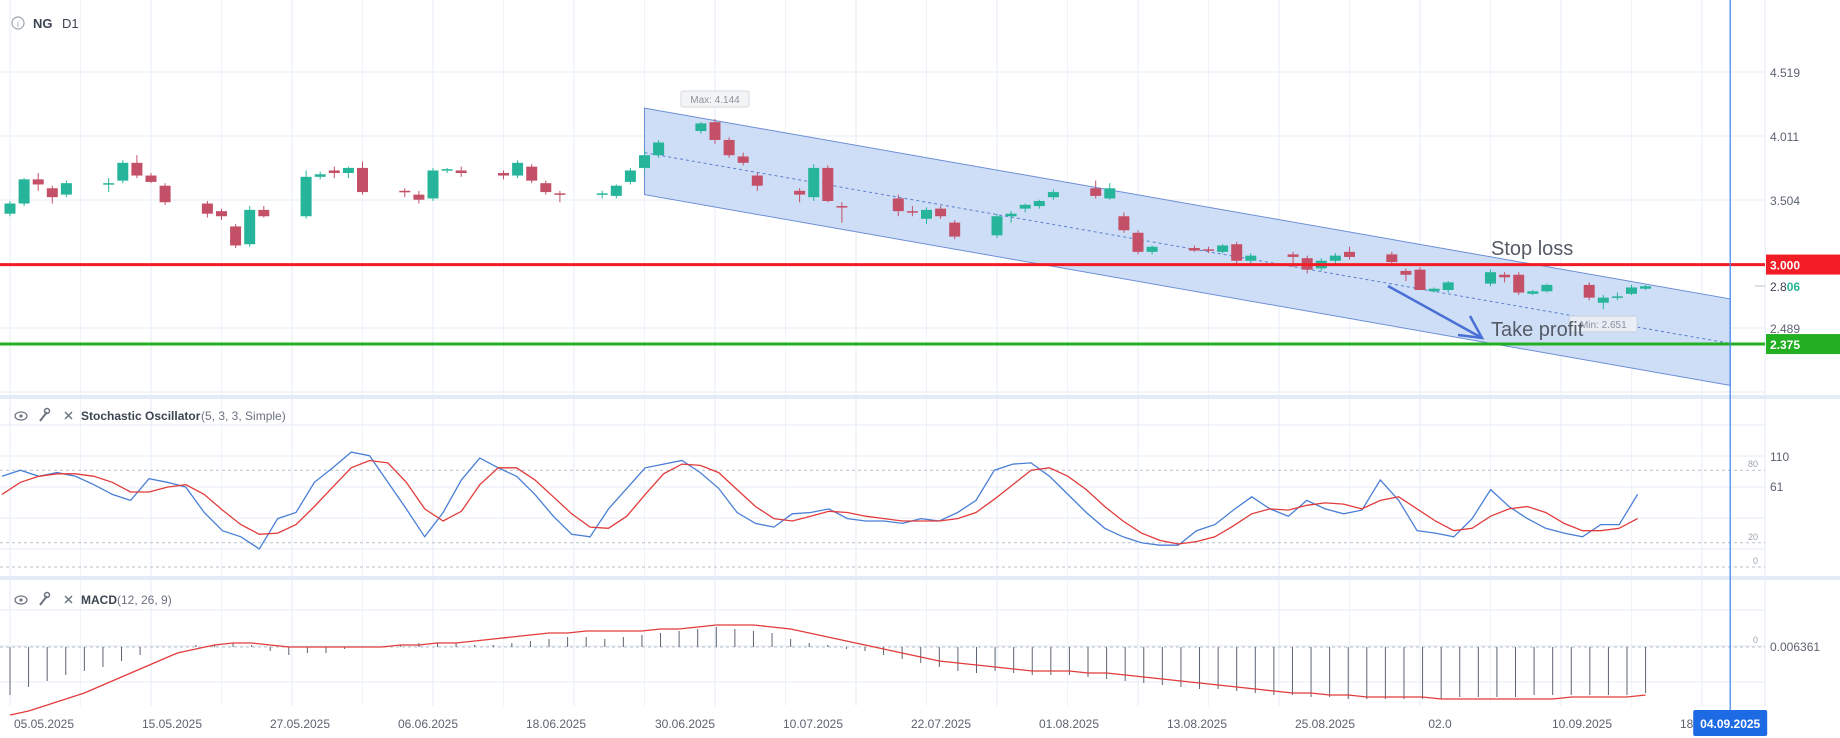 The height and width of the screenshot is (738, 1840). What do you see at coordinates (21, 416) in the screenshot?
I see `eye-icon` at bounding box center [21, 416].